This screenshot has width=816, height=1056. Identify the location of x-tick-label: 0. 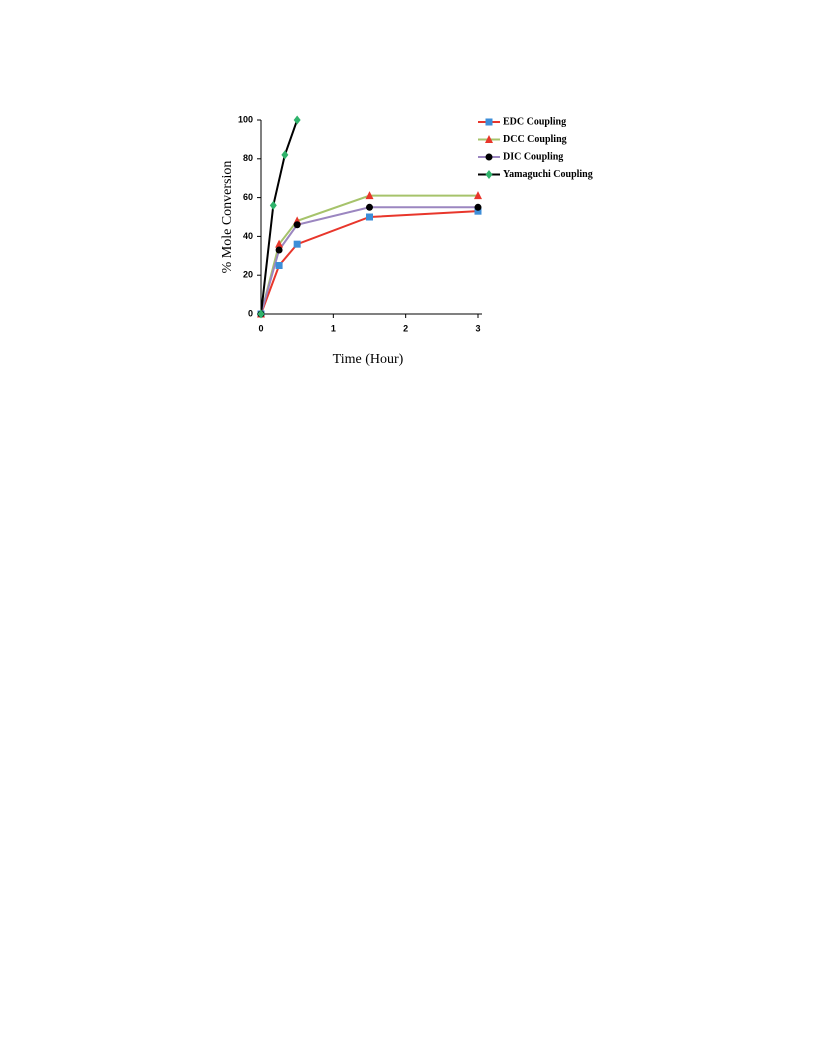
(260, 328).